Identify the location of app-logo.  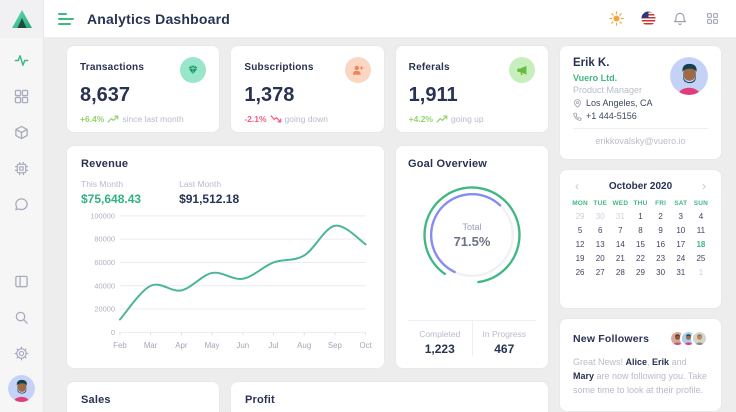
(21, 19).